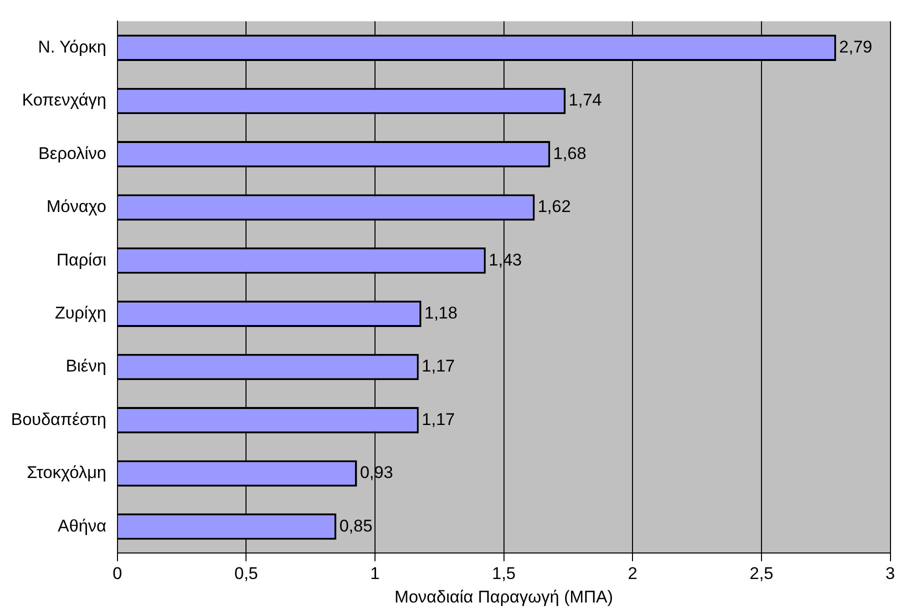 The height and width of the screenshot is (616, 906). What do you see at coordinates (58, 419) in the screenshot?
I see `y-tick-label: Βουδαπέστη` at bounding box center [58, 419].